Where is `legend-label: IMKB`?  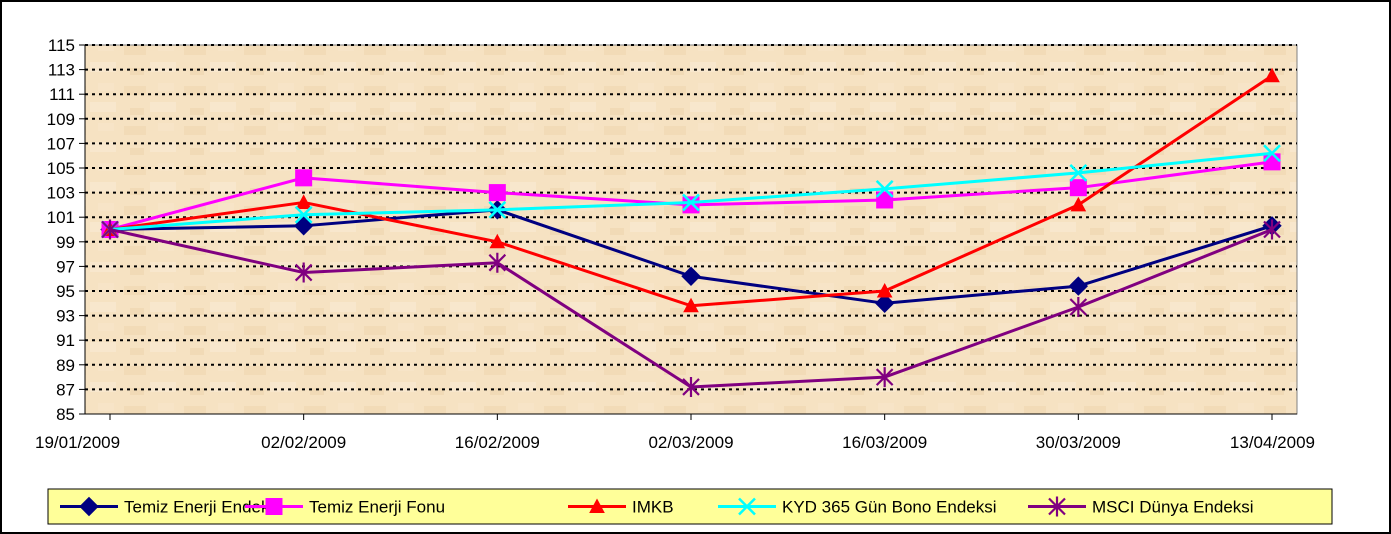 legend-label: IMKB is located at coordinates (653, 507).